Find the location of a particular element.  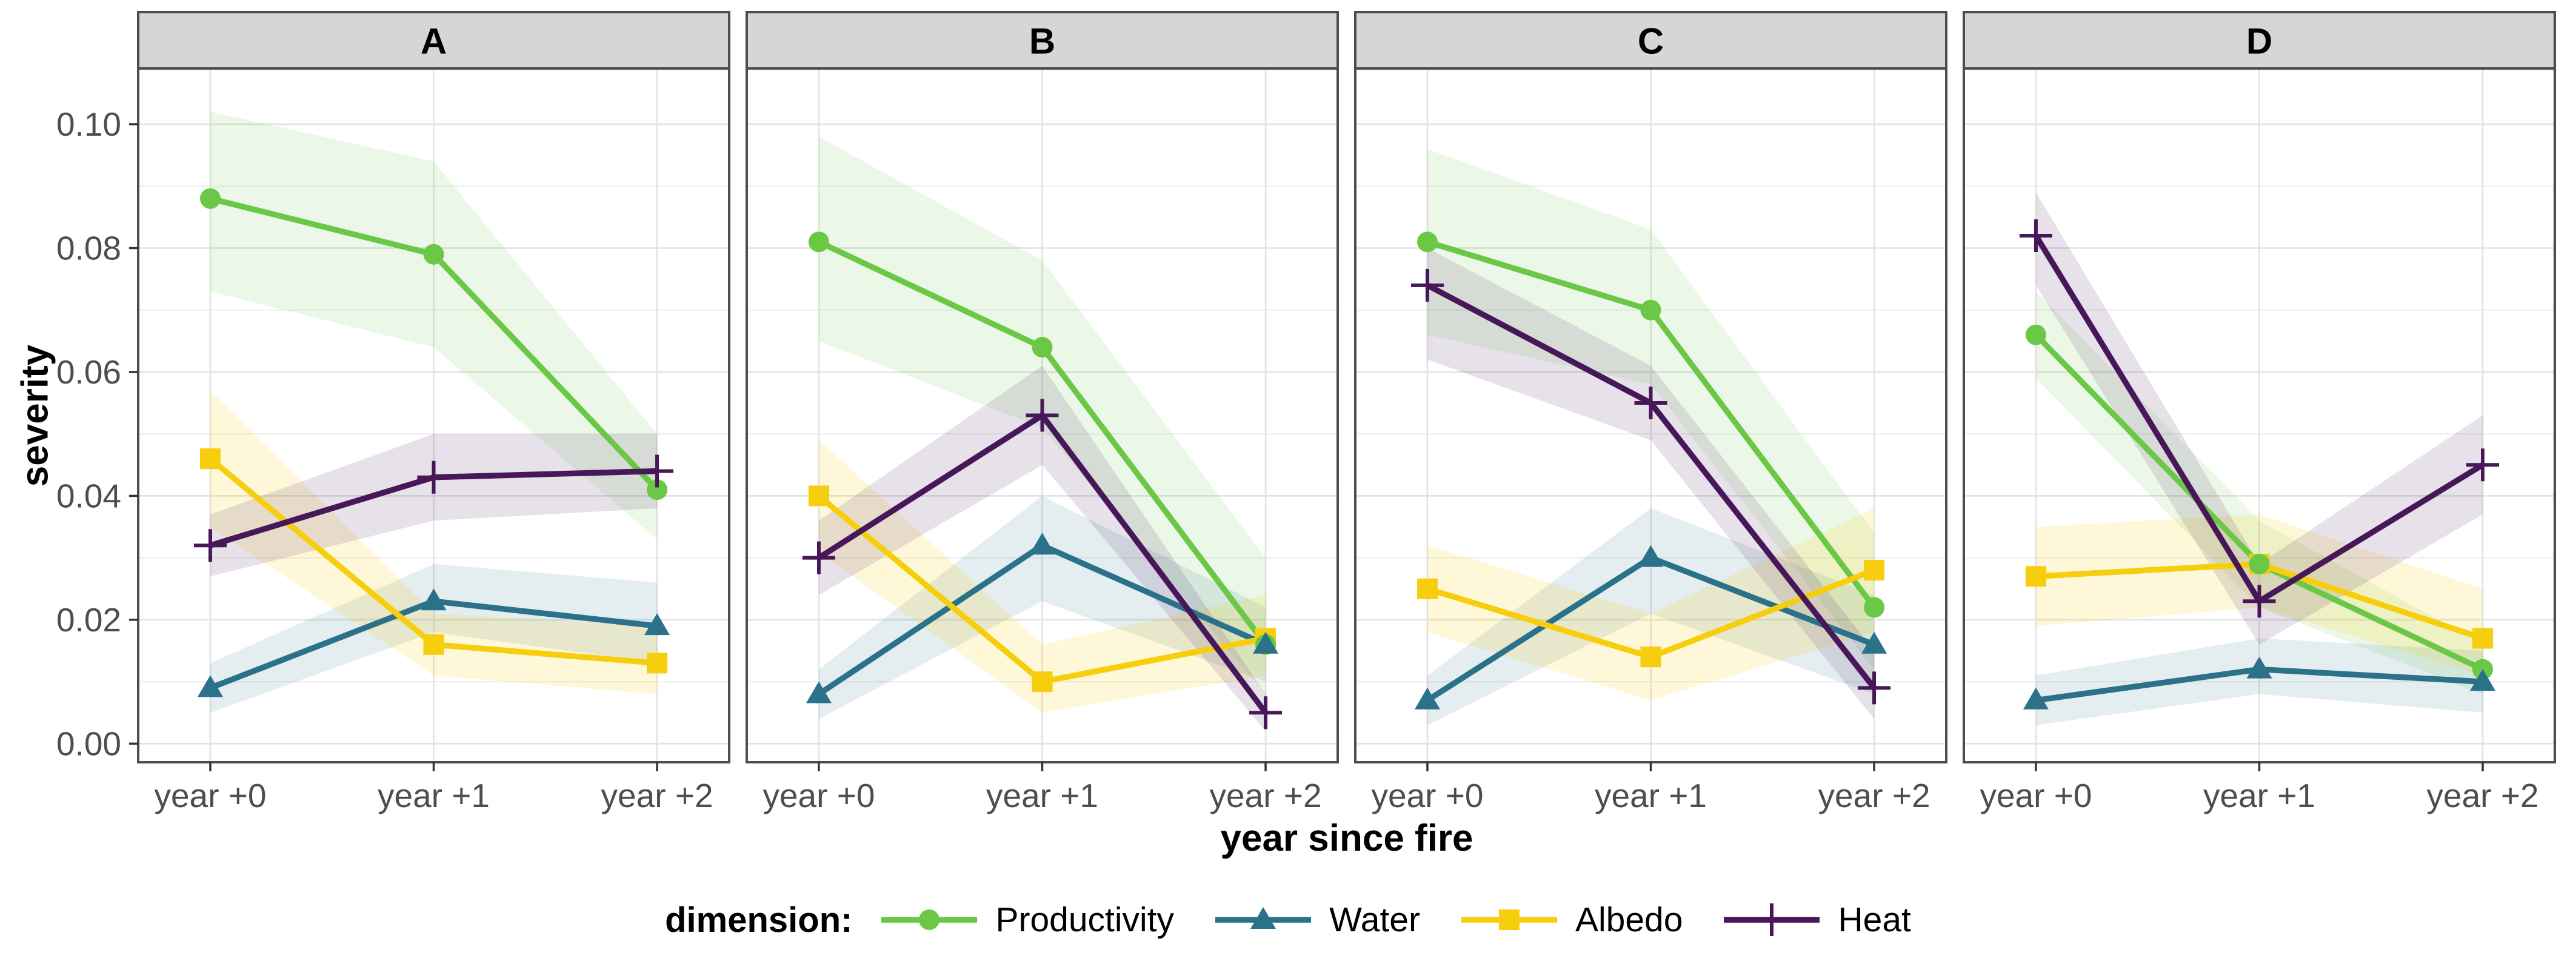

y-tick-label: 0.06 is located at coordinates (88, 372).